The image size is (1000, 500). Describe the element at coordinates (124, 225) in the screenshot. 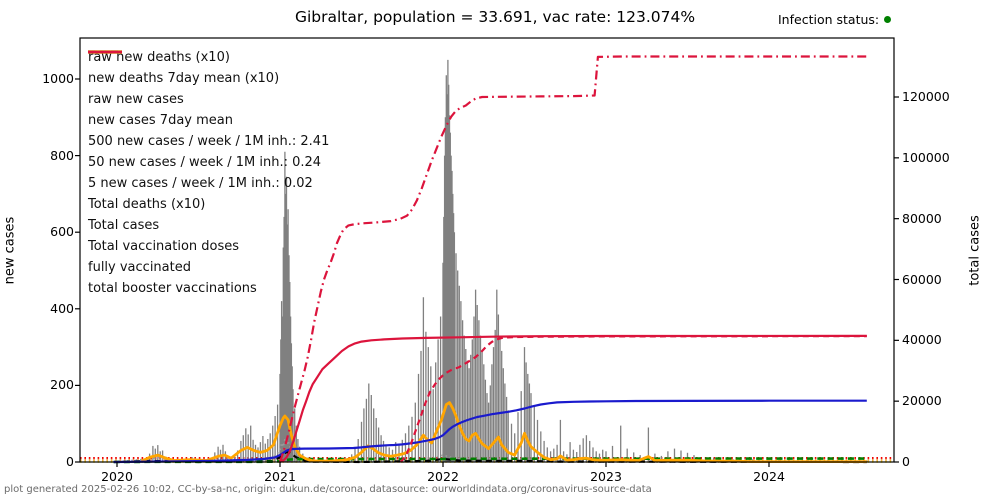

I see `legend-item-label: Total cases` at that location.